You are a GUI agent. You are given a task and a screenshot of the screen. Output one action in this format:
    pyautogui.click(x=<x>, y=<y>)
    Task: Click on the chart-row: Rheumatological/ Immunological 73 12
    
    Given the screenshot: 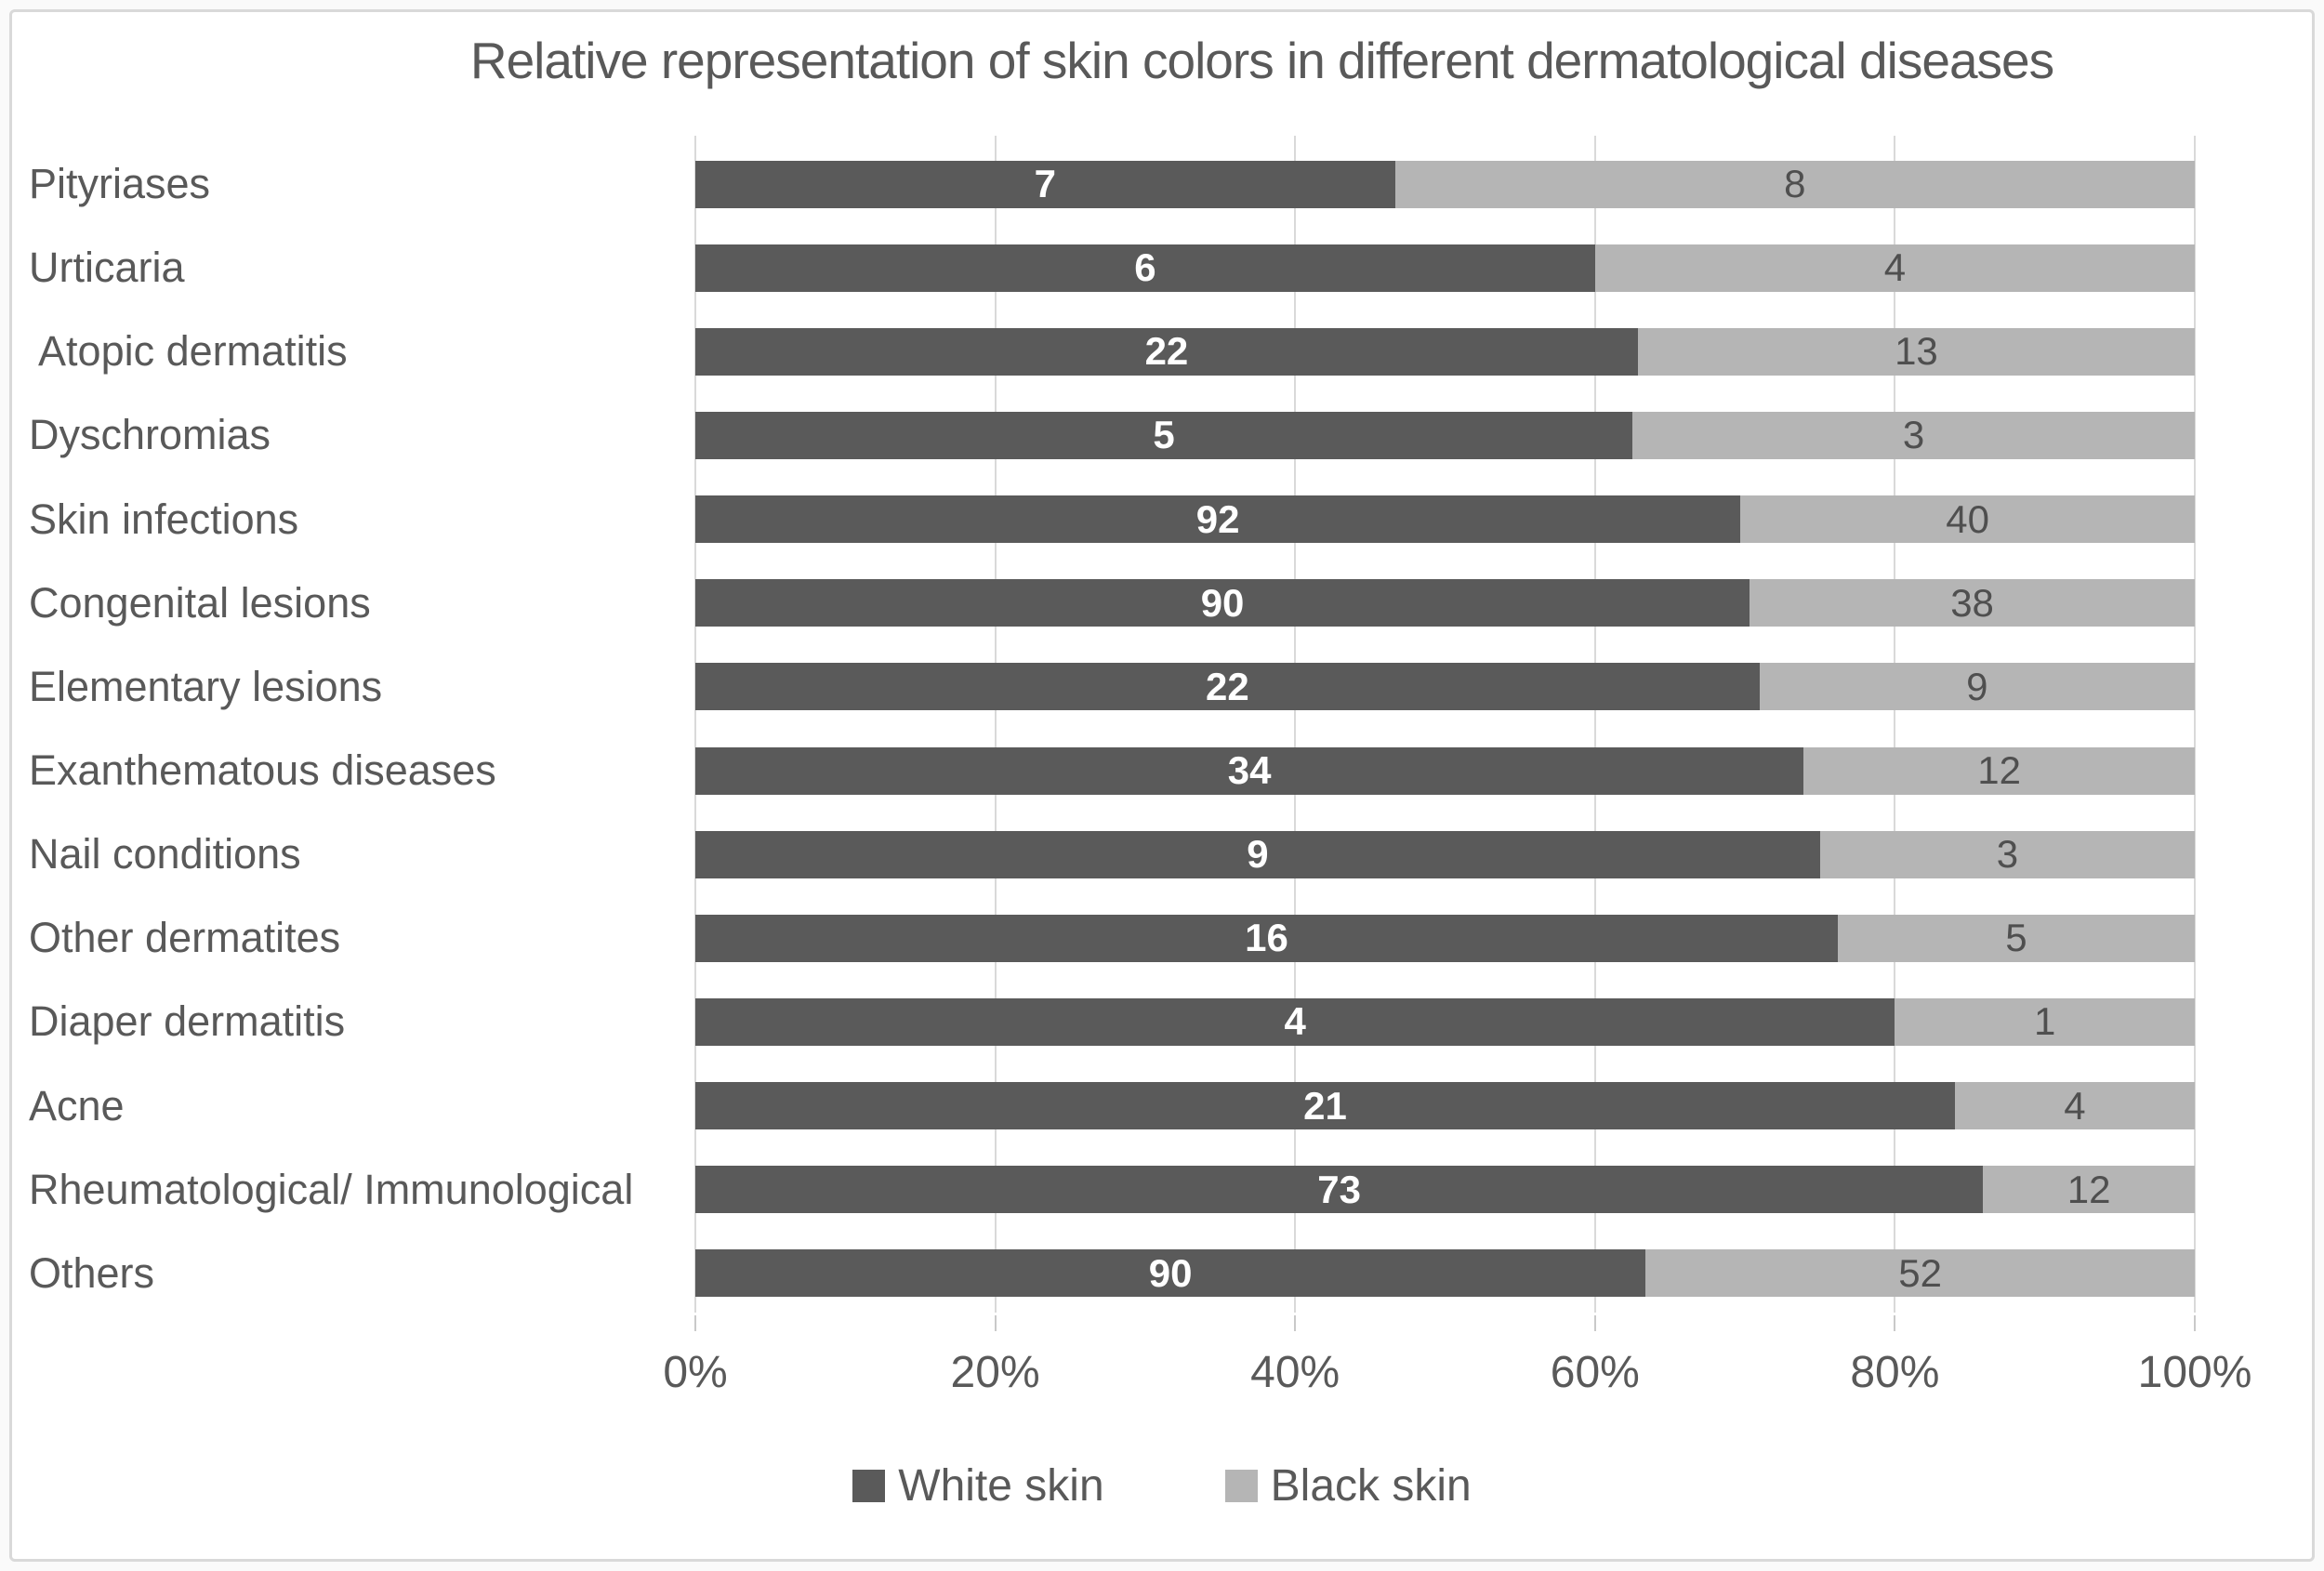 What is the action you would take?
    pyautogui.click(x=1112, y=1190)
    